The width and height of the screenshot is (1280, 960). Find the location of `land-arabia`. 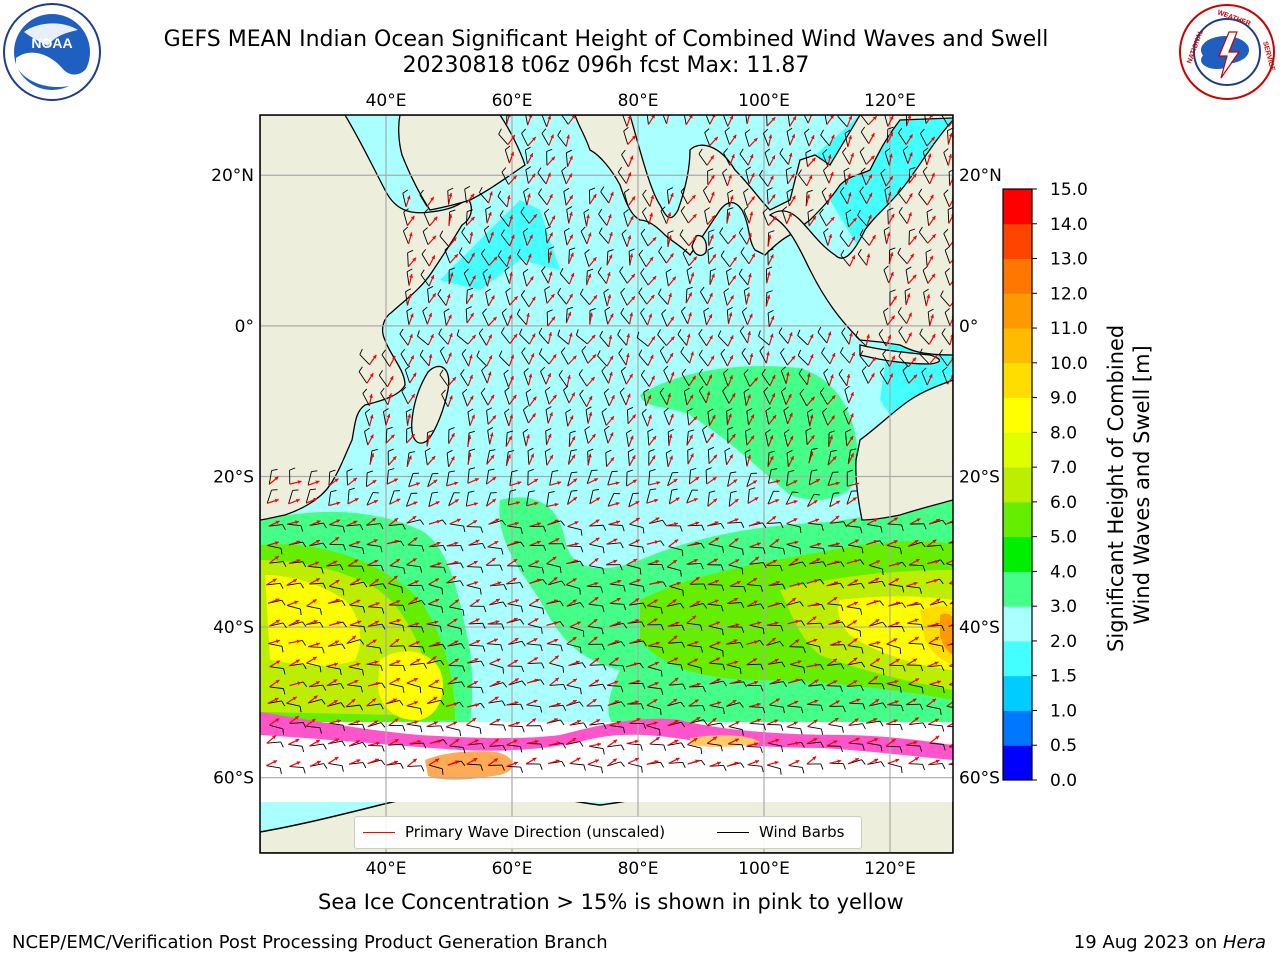

land-arabia is located at coordinates (462, 163).